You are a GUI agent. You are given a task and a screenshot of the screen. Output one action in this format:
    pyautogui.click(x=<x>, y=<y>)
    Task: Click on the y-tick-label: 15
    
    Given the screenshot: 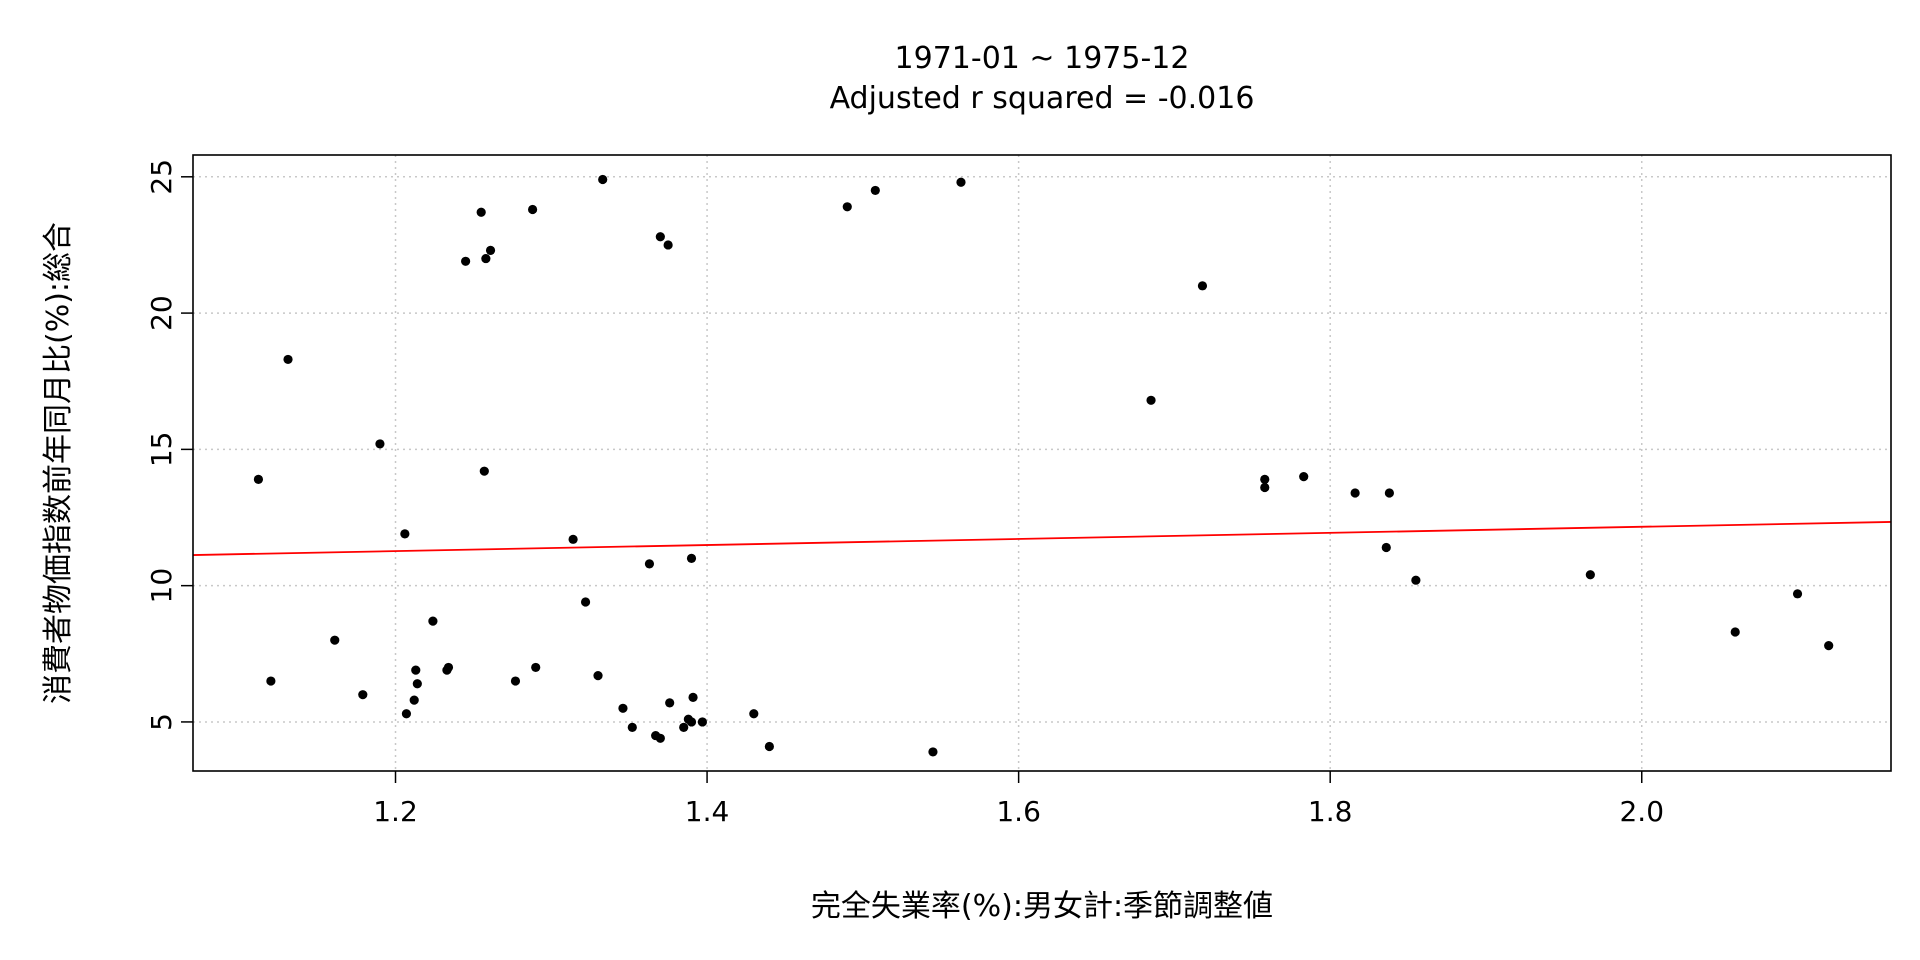 What is the action you would take?
    pyautogui.click(x=161, y=450)
    